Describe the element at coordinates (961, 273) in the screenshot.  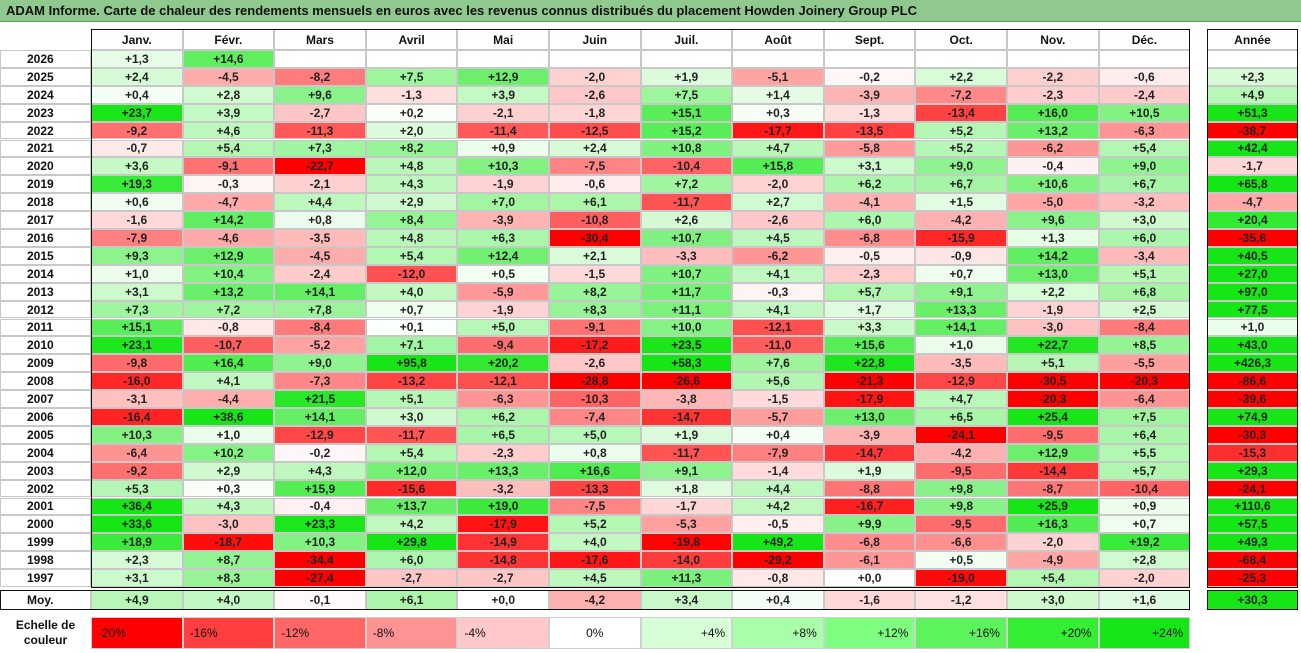
I see `heatmap-cell: +0,7` at that location.